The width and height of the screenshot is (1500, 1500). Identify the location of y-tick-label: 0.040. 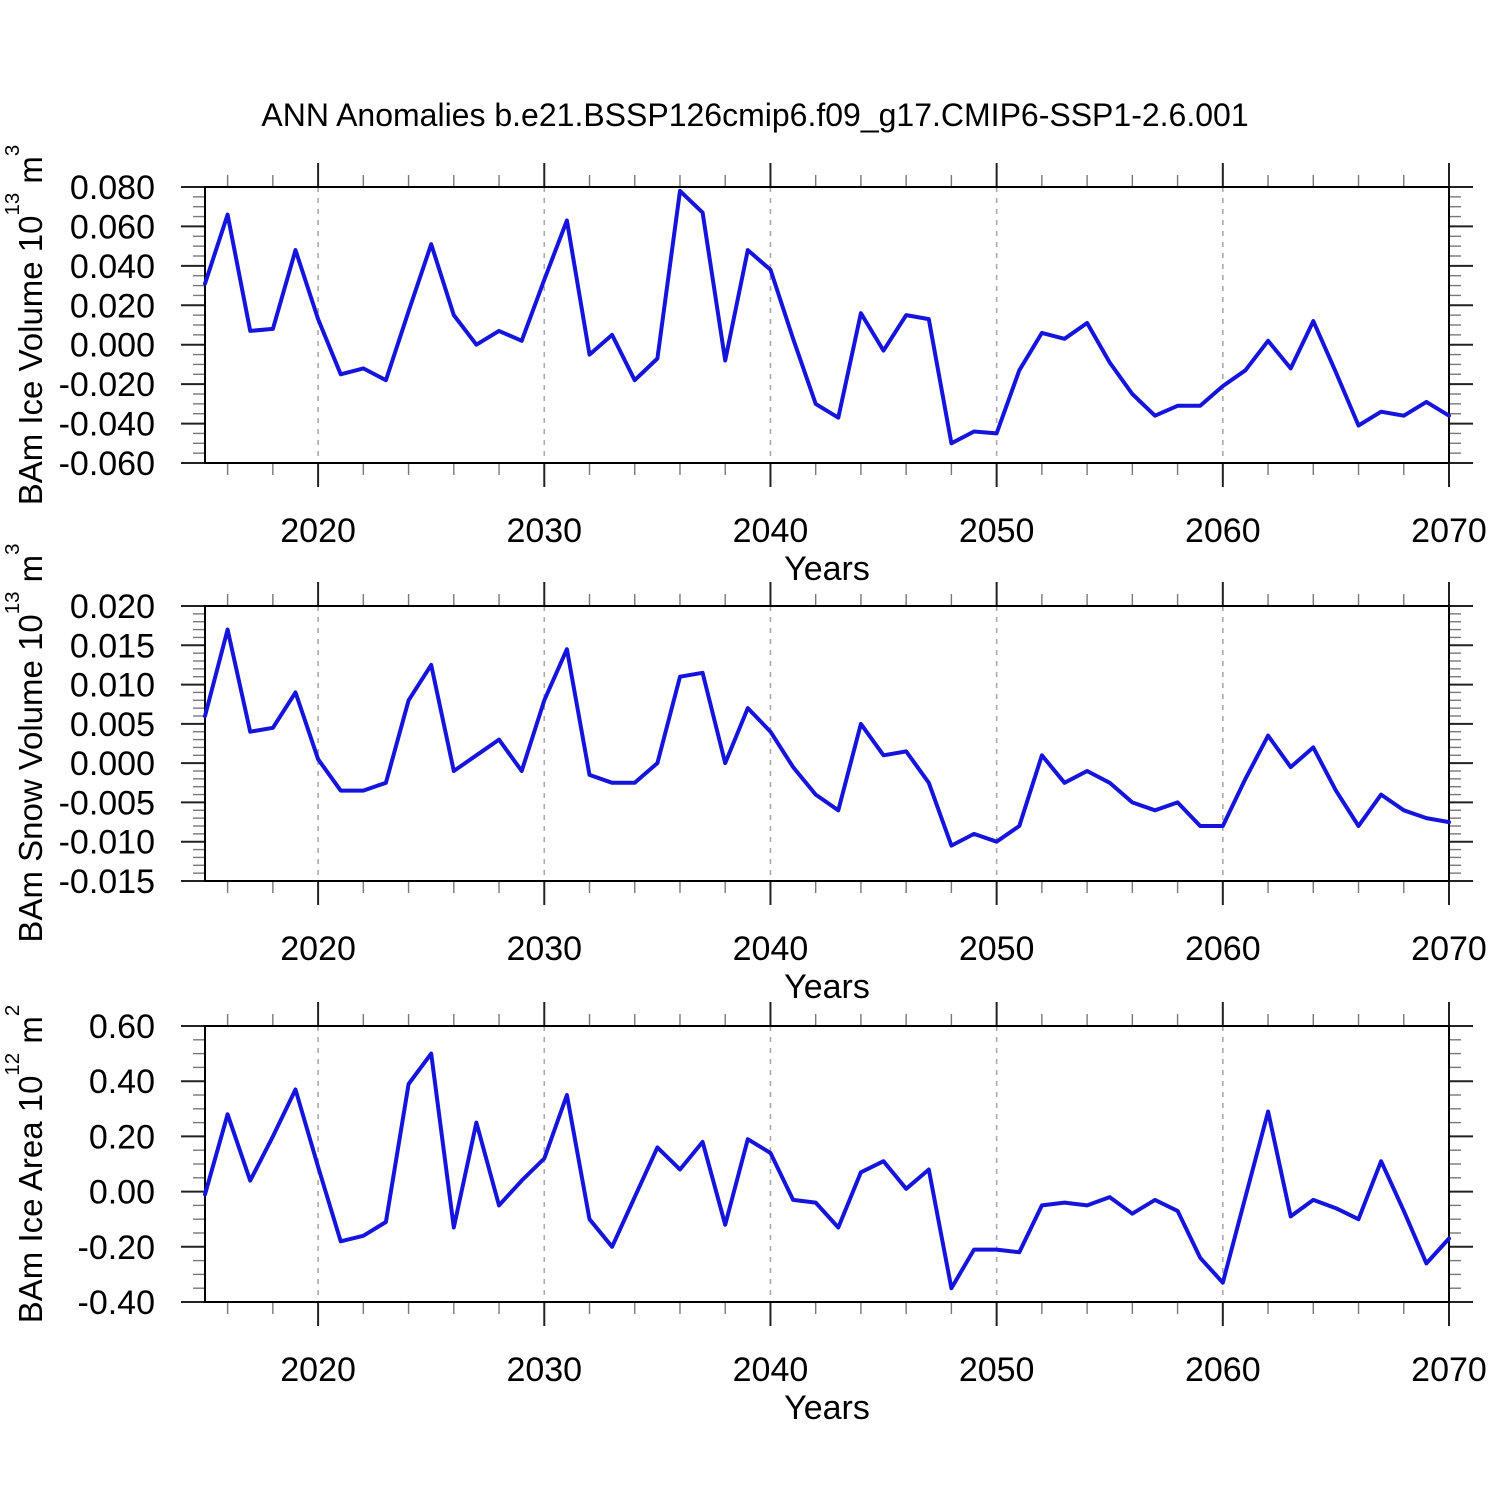
(112, 267).